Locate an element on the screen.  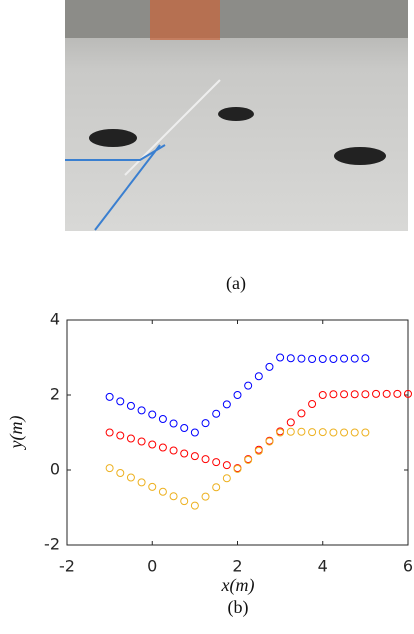
x-tick-label: 4 is located at coordinates (323, 566).